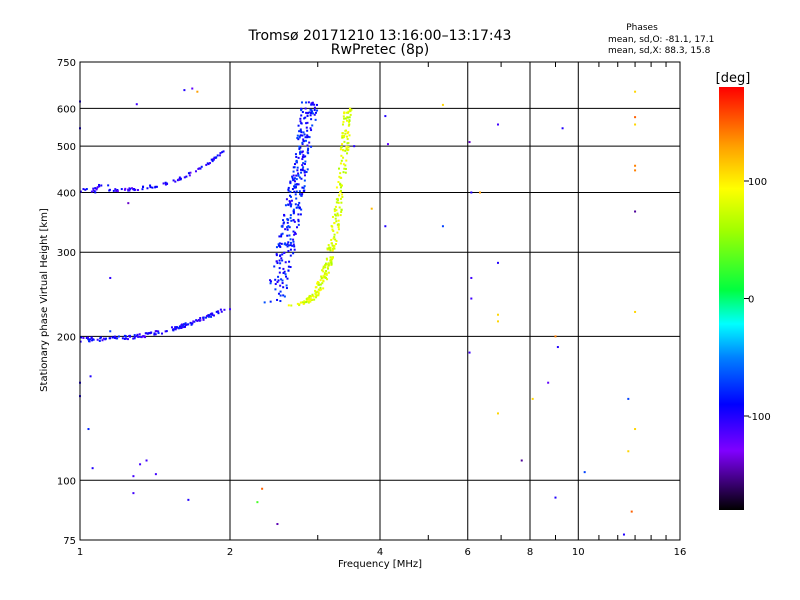 This screenshot has height=600, width=800. I want to click on y-tick-label: 750, so click(66, 63).